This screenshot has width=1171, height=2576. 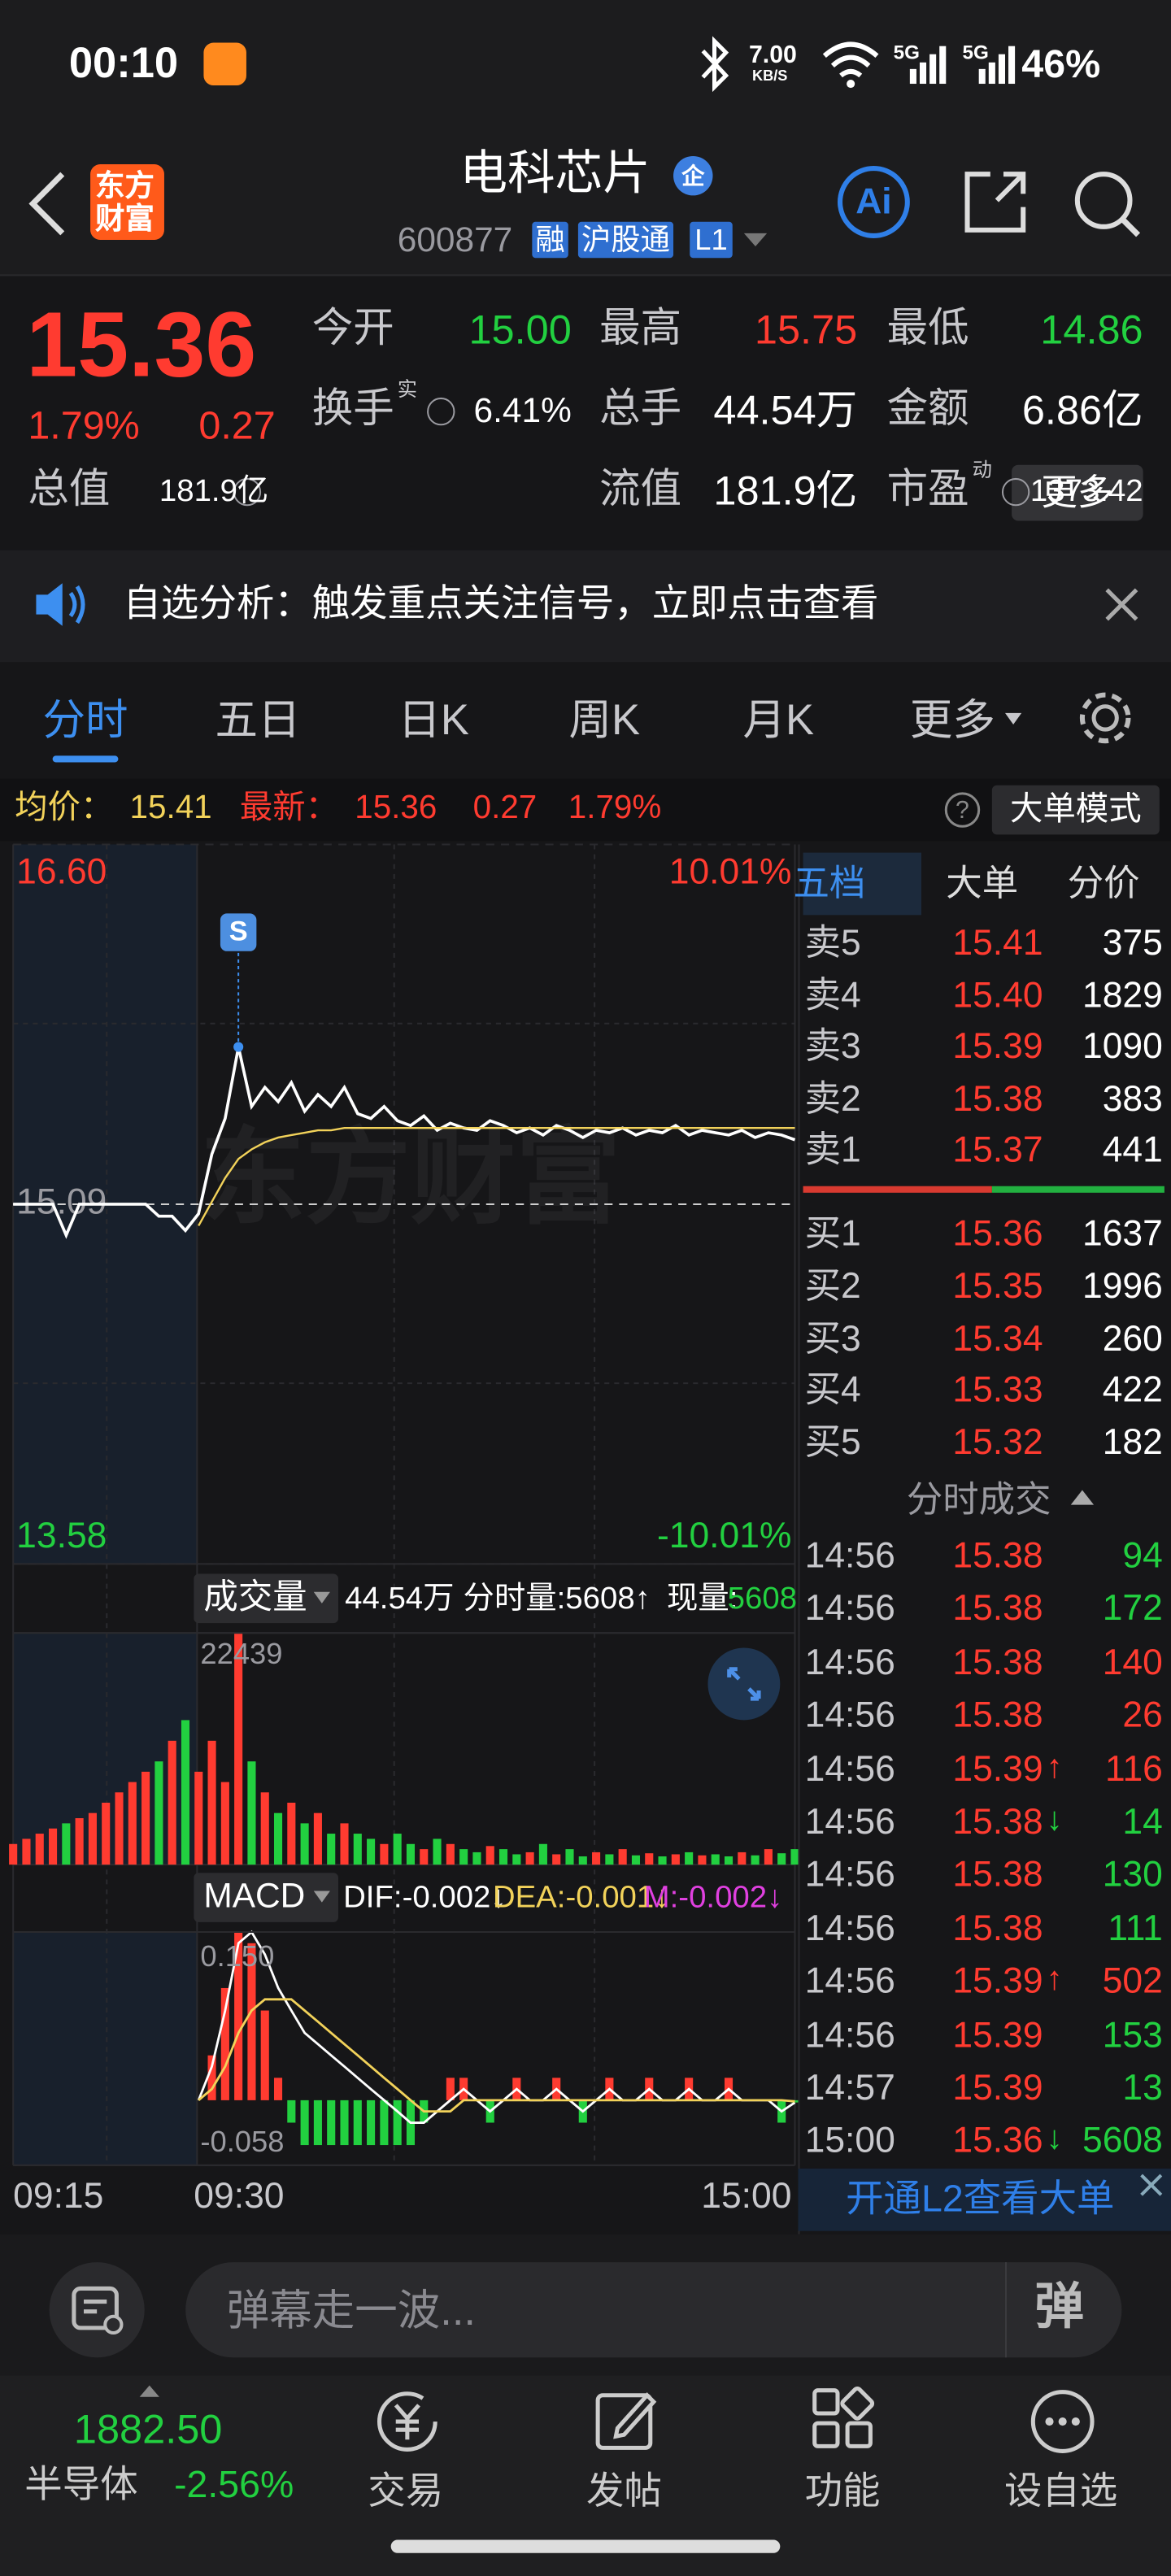 What do you see at coordinates (1133, 1981) in the screenshot?
I see `trade-volume: 502` at bounding box center [1133, 1981].